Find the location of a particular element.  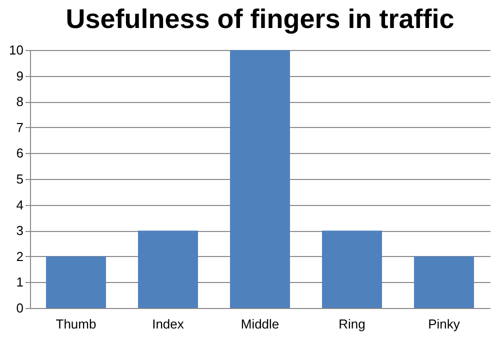

y-tick-label: 3 is located at coordinates (20, 230).